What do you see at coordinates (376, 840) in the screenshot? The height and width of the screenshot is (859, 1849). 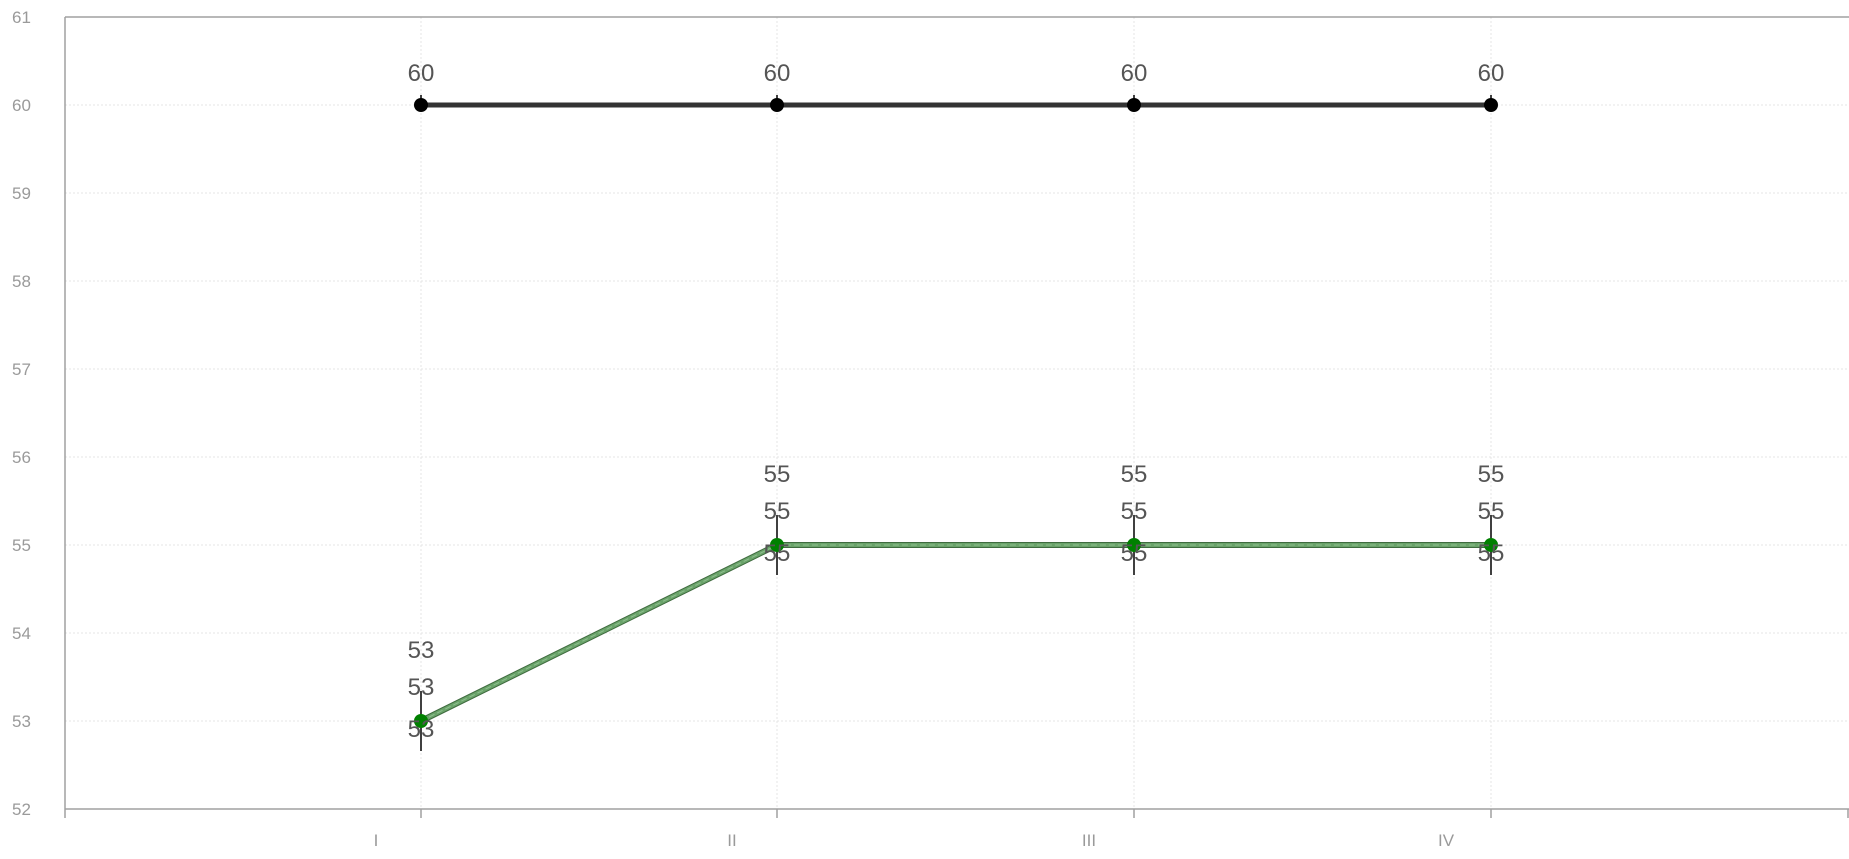 I see `x-tick-label: I` at bounding box center [376, 840].